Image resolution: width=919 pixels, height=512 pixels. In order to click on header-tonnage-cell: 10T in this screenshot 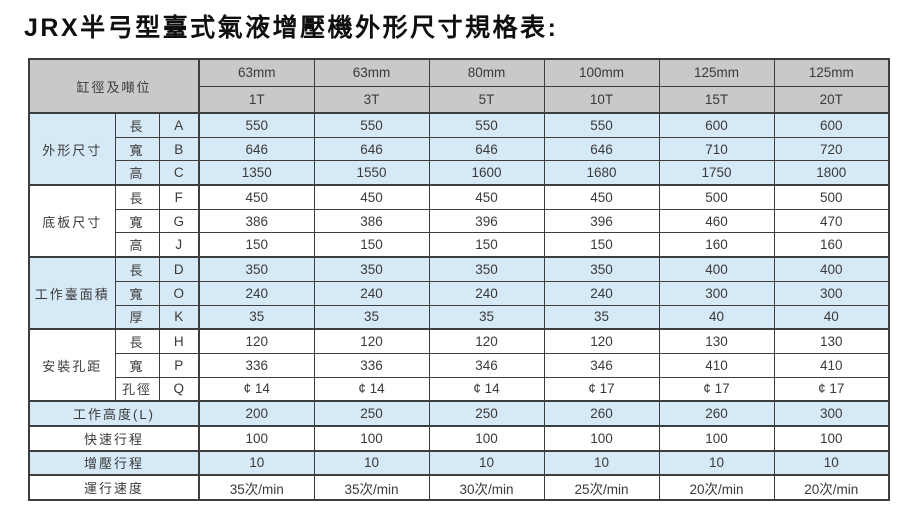, I will do `click(601, 99)`.